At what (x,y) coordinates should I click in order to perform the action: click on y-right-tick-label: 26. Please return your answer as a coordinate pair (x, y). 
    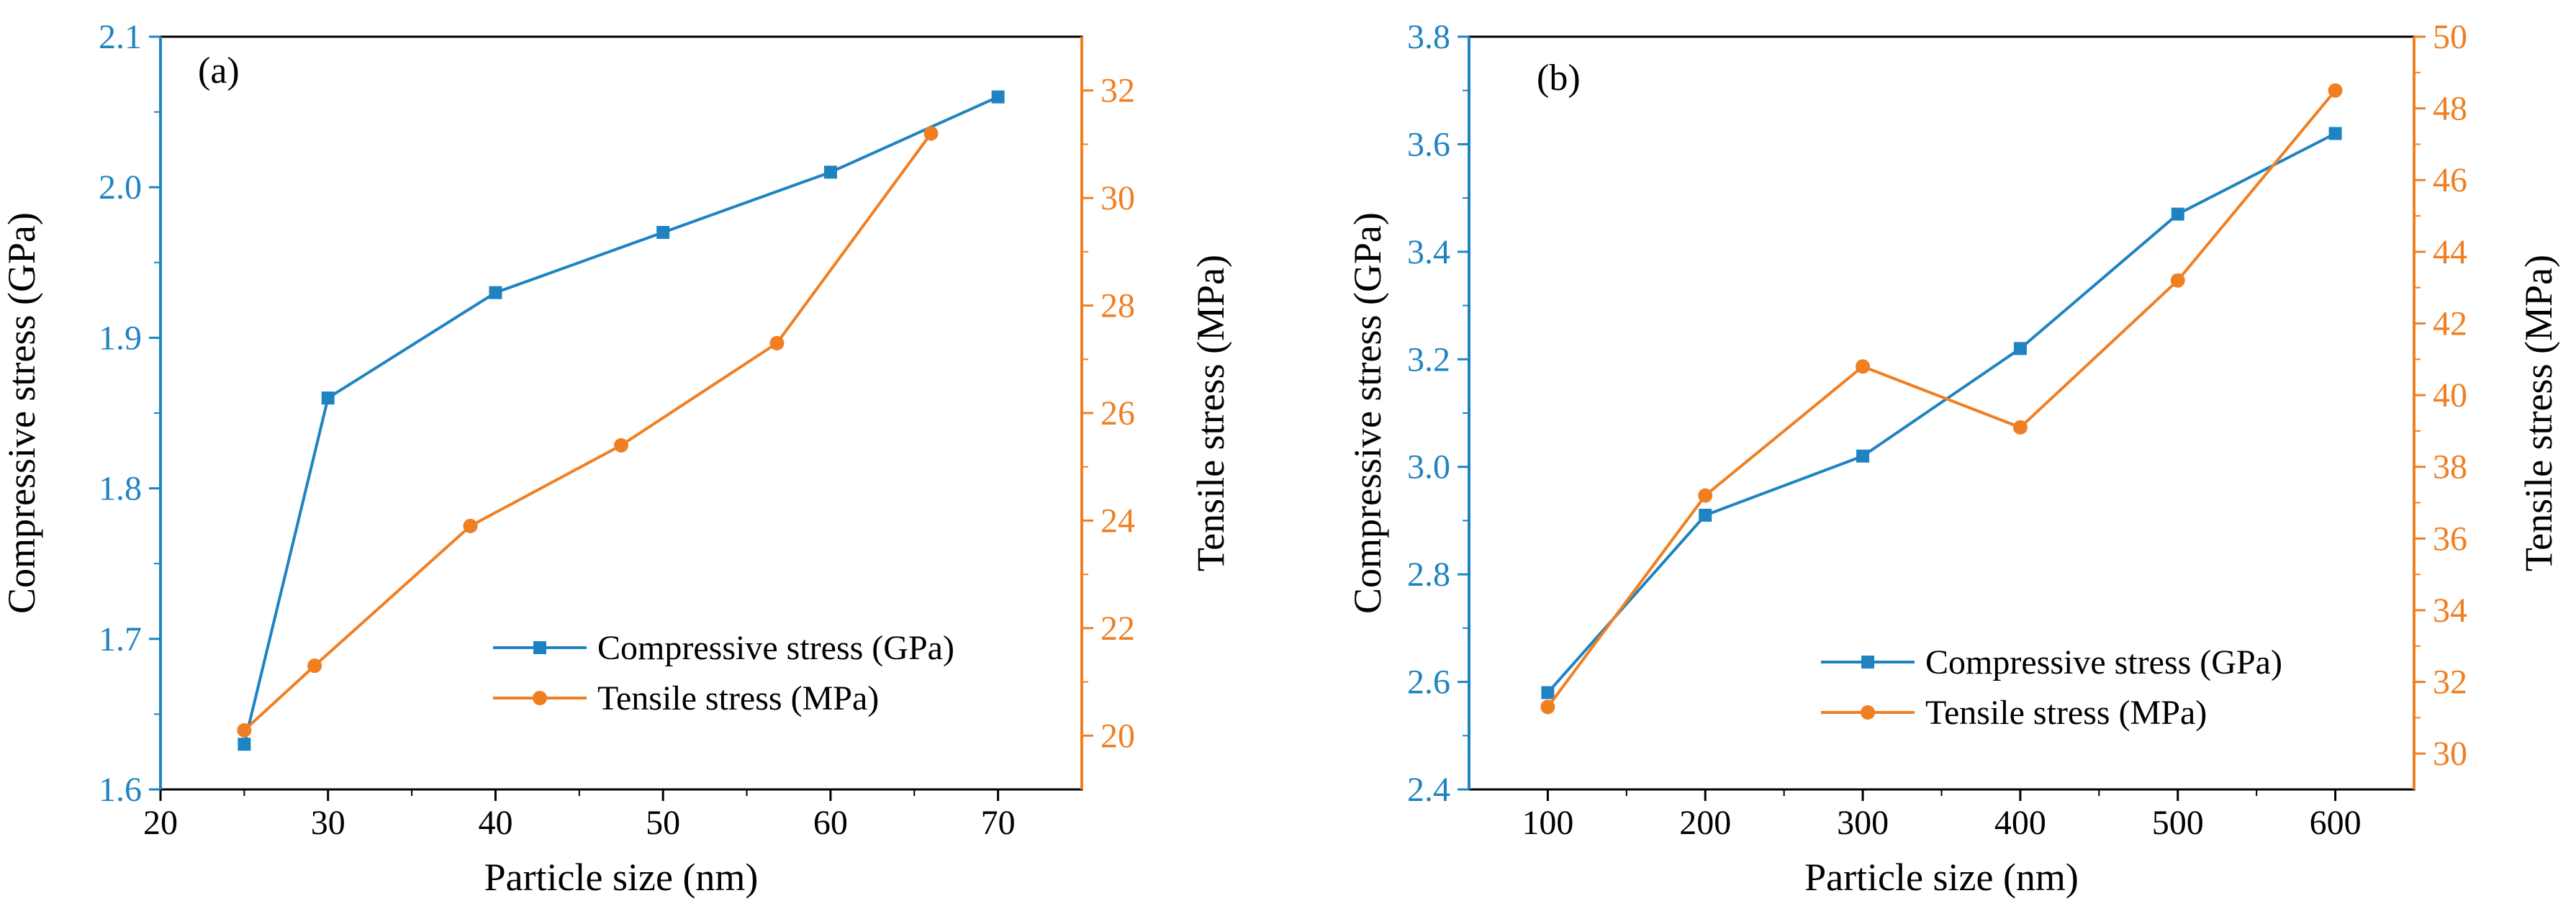
    Looking at the image, I should click on (1118, 413).